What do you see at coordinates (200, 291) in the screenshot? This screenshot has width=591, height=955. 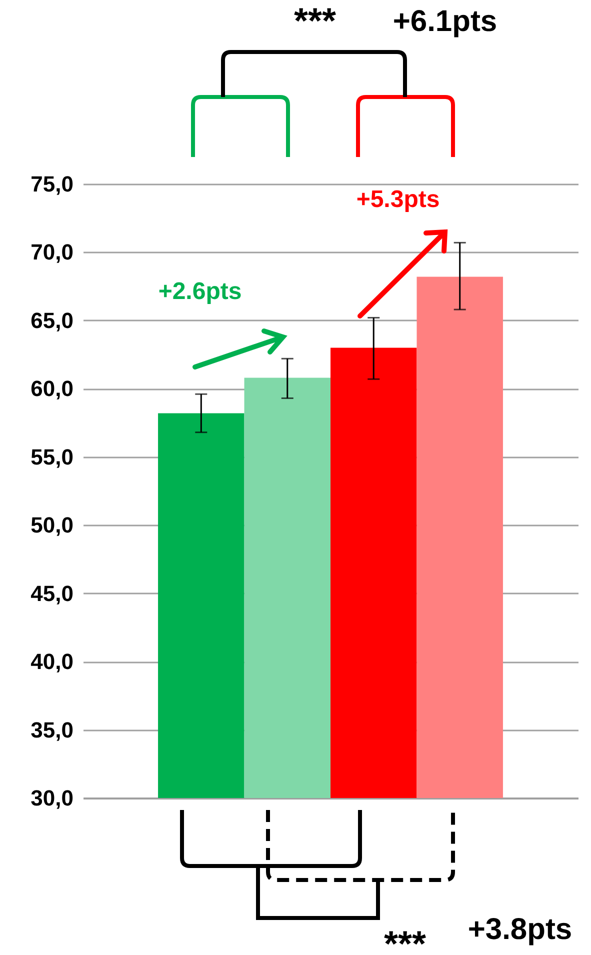 I see `annotation: +2.6pts` at bounding box center [200, 291].